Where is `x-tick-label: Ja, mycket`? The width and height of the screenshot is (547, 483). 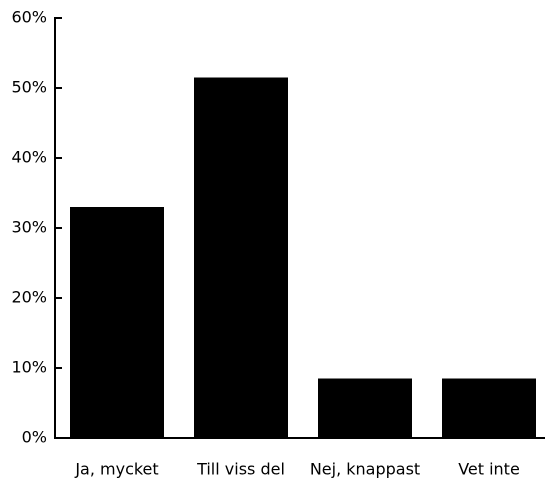
x-tick-label: Ja, mycket is located at coordinates (116, 469).